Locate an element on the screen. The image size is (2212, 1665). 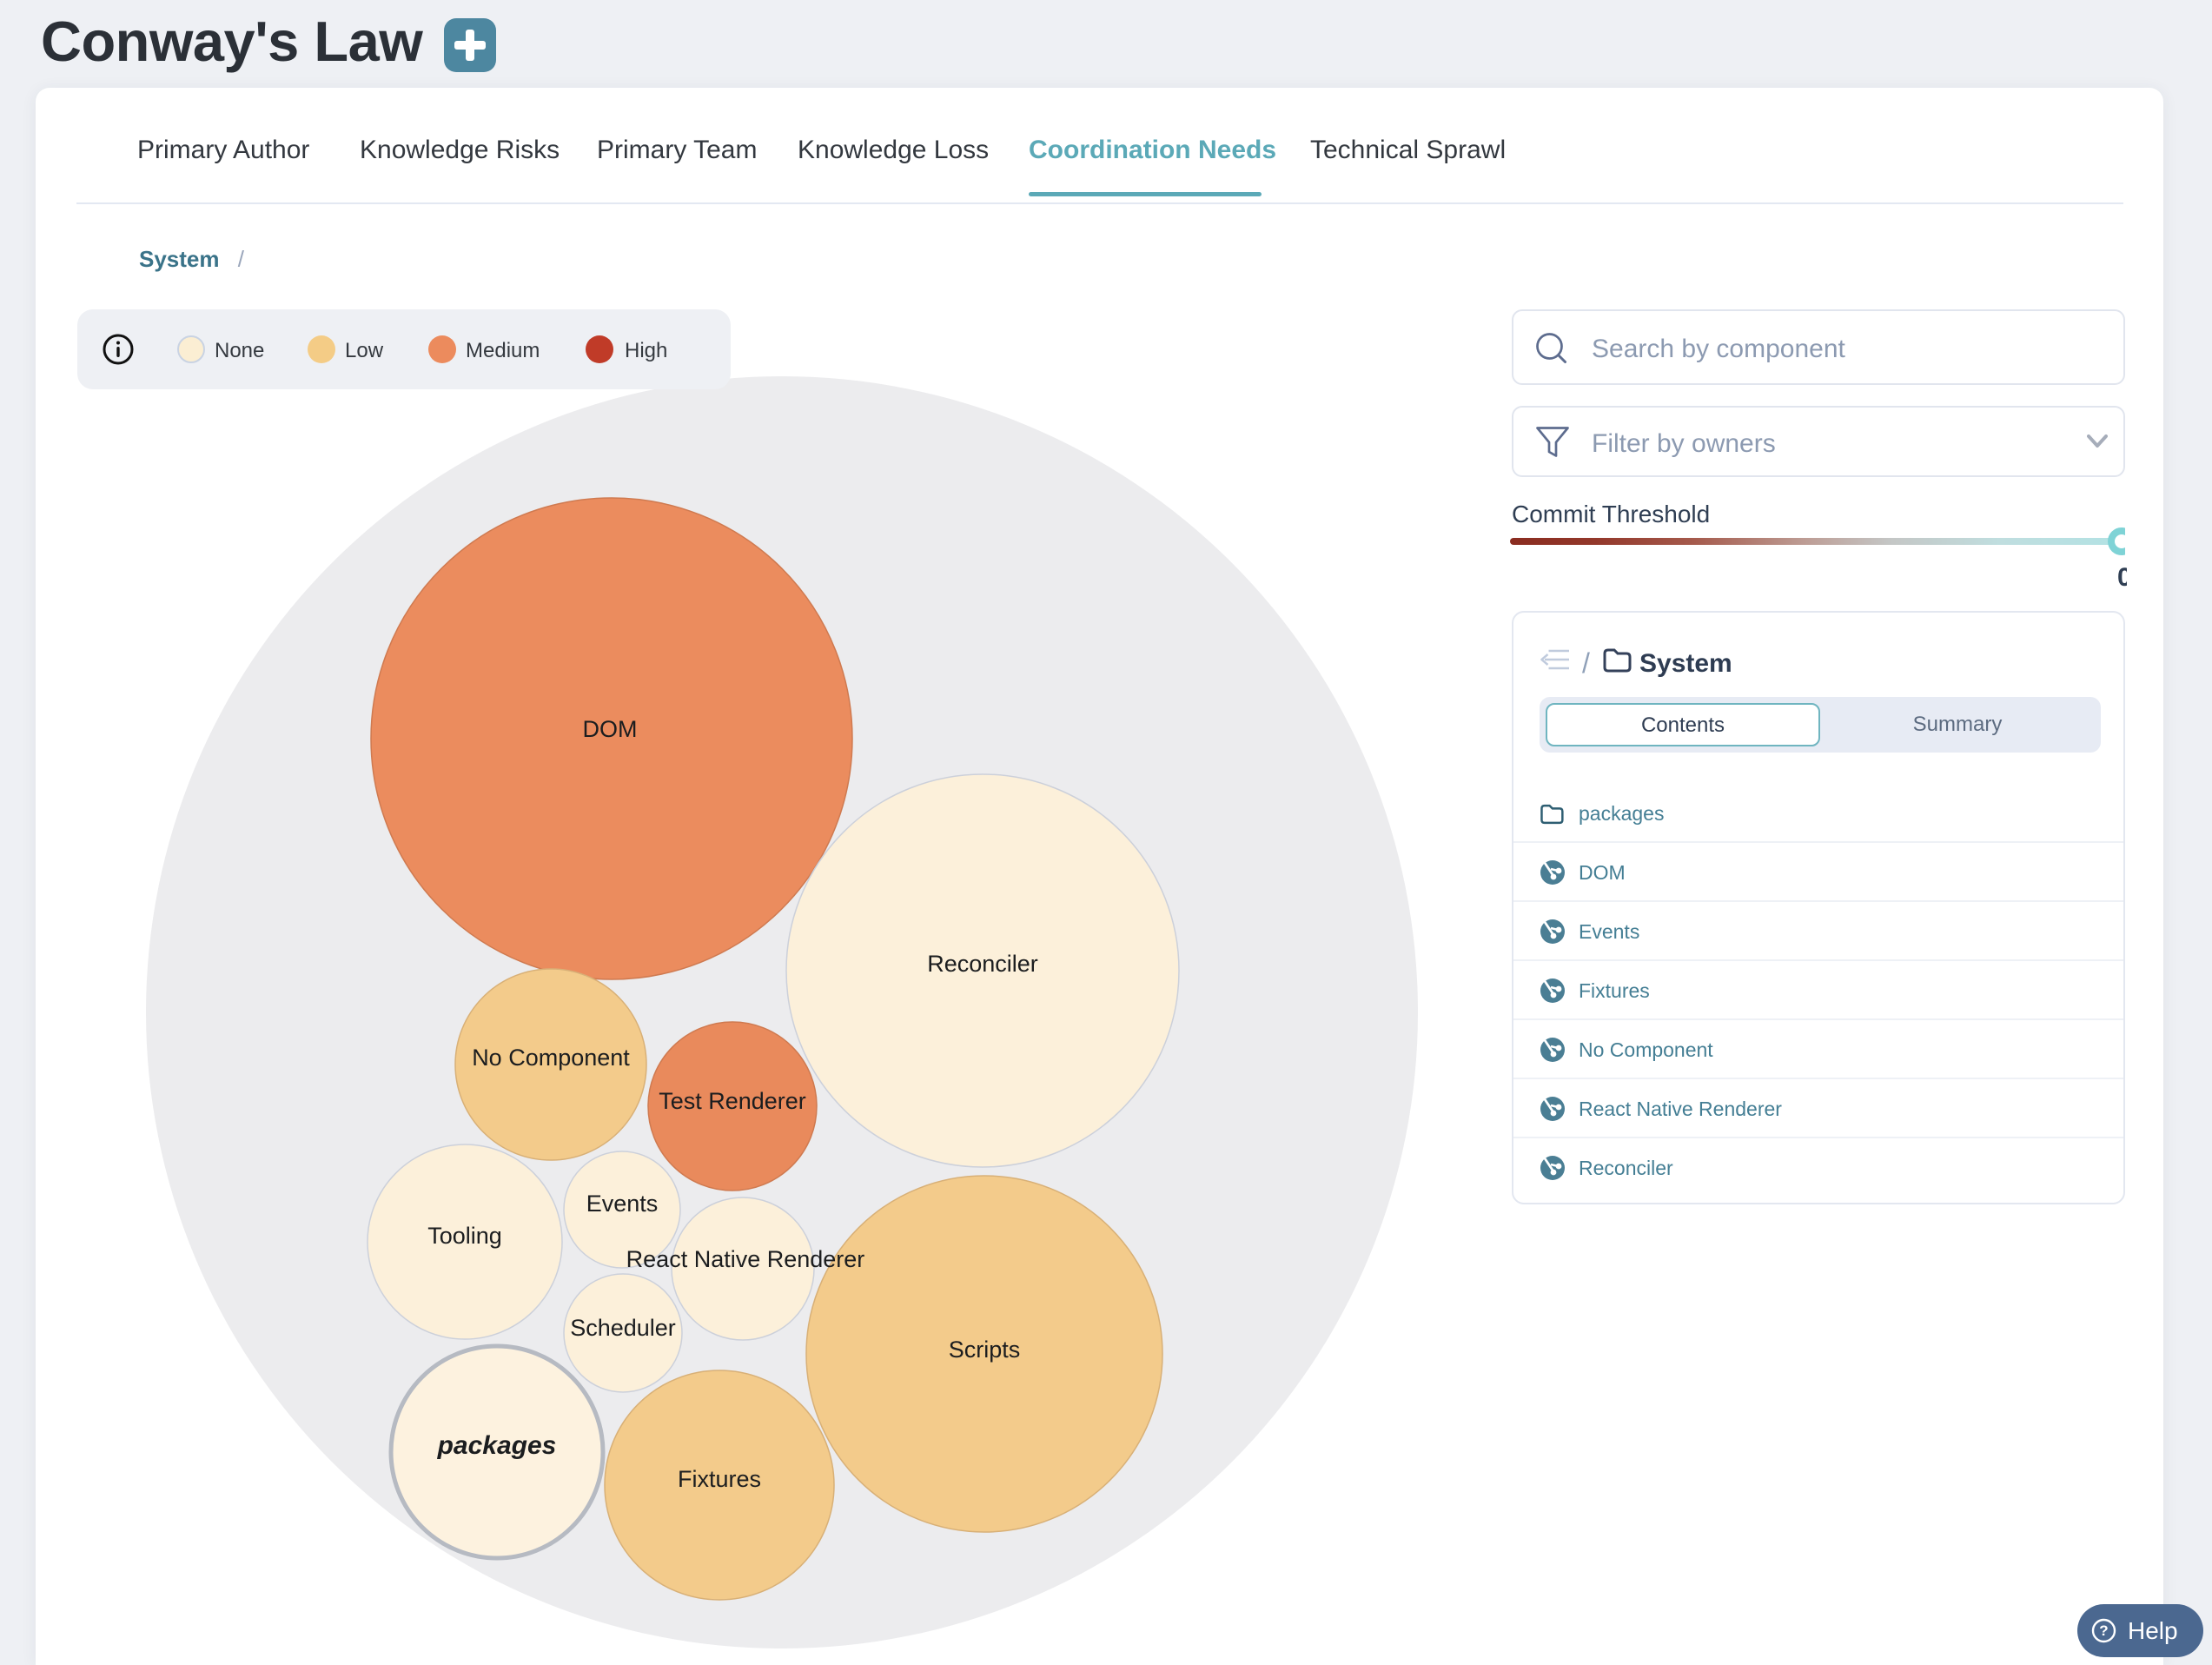
svg-text: Scripts is located at coordinates (985, 1350).